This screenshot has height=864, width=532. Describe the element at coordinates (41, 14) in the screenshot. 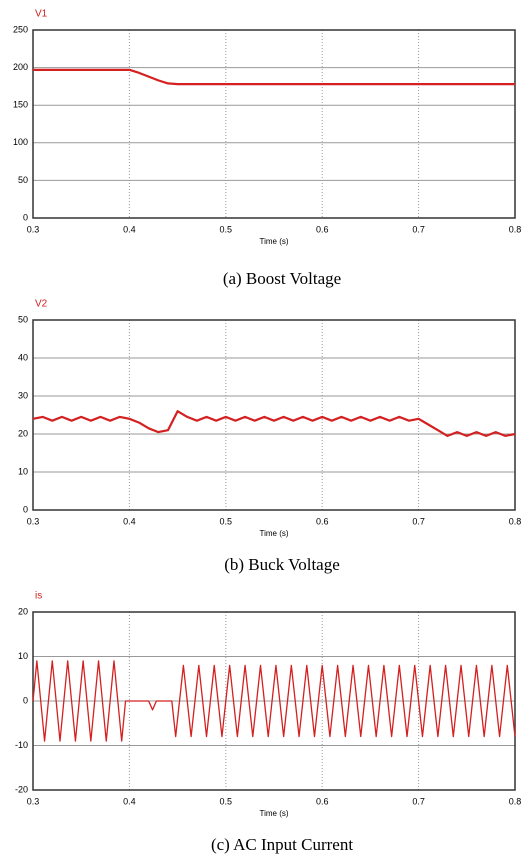

I see `y-axis-label: V1` at that location.